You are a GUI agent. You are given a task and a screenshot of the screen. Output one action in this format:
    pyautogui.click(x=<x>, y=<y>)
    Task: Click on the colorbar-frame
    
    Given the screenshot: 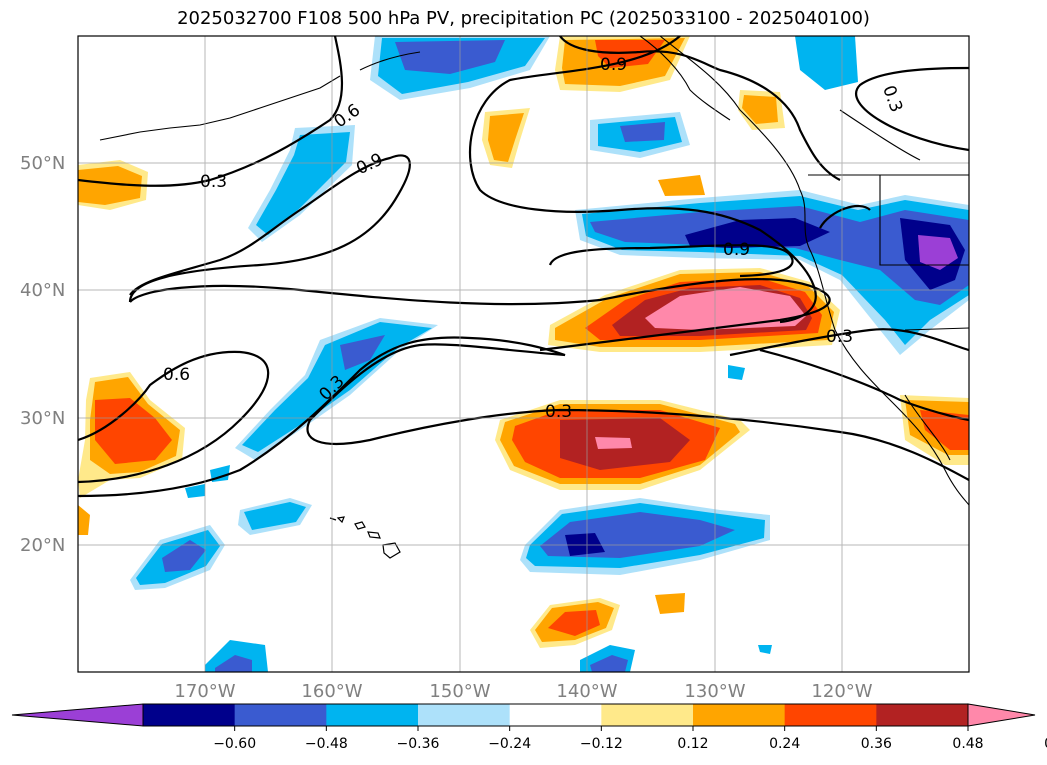 What is the action you would take?
    pyautogui.click(x=555, y=715)
    